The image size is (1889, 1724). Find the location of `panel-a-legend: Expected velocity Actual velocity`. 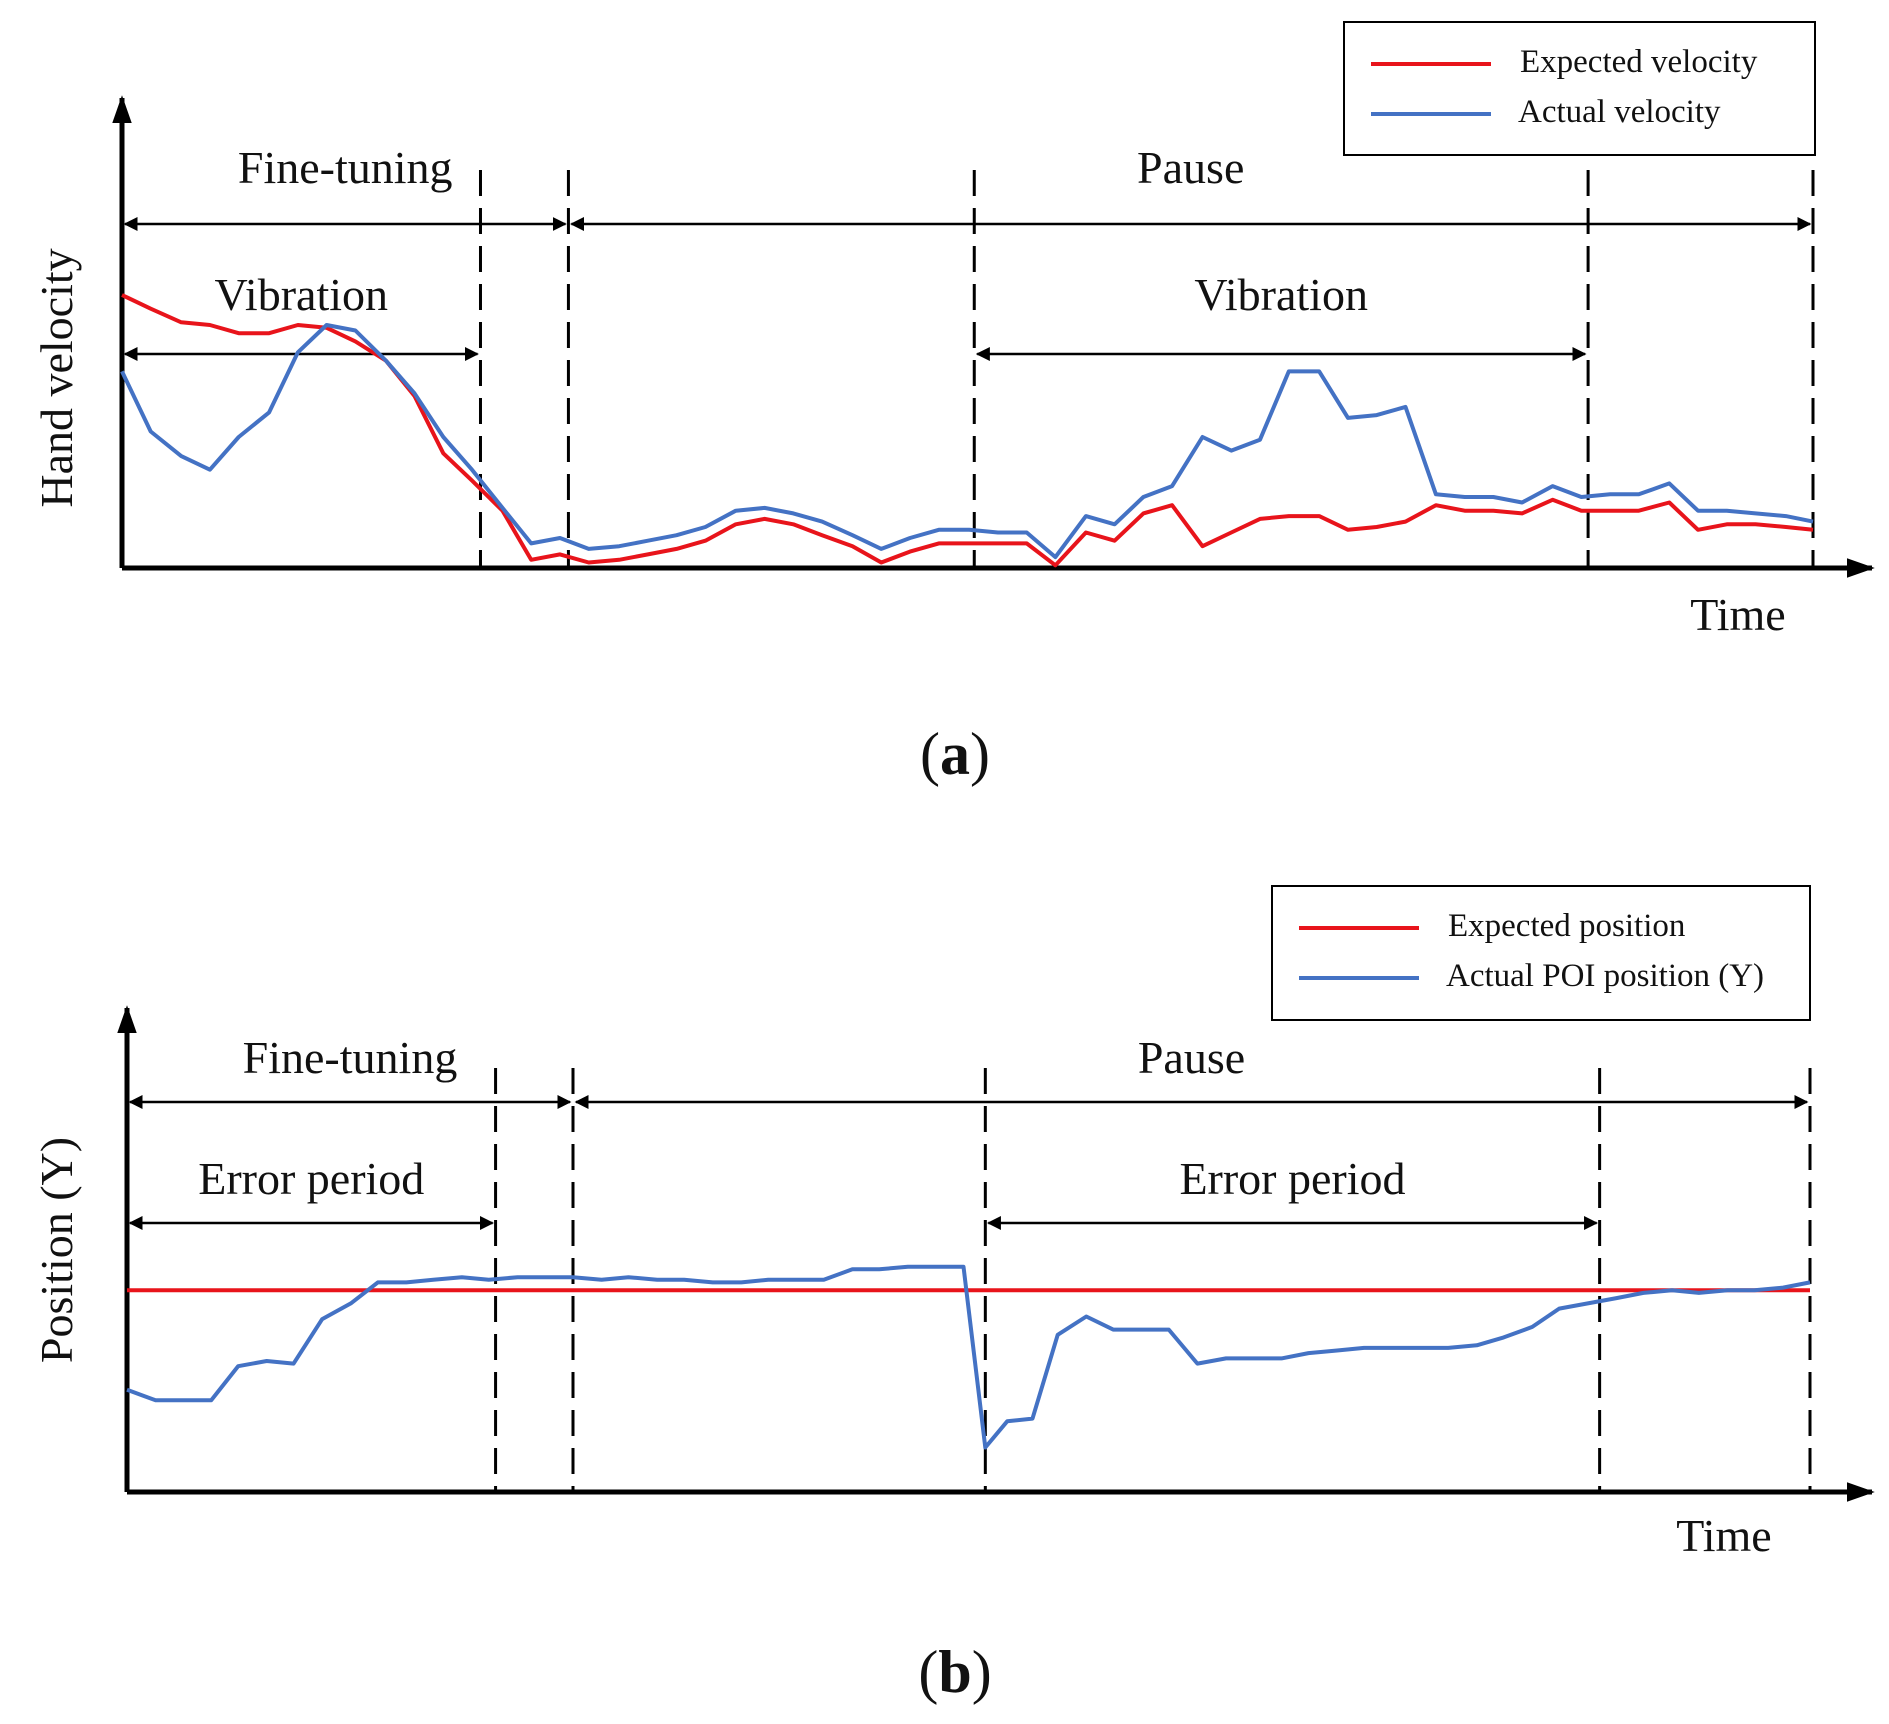

panel-a-legend: Expected velocity Actual velocity is located at coordinates (1579, 88).